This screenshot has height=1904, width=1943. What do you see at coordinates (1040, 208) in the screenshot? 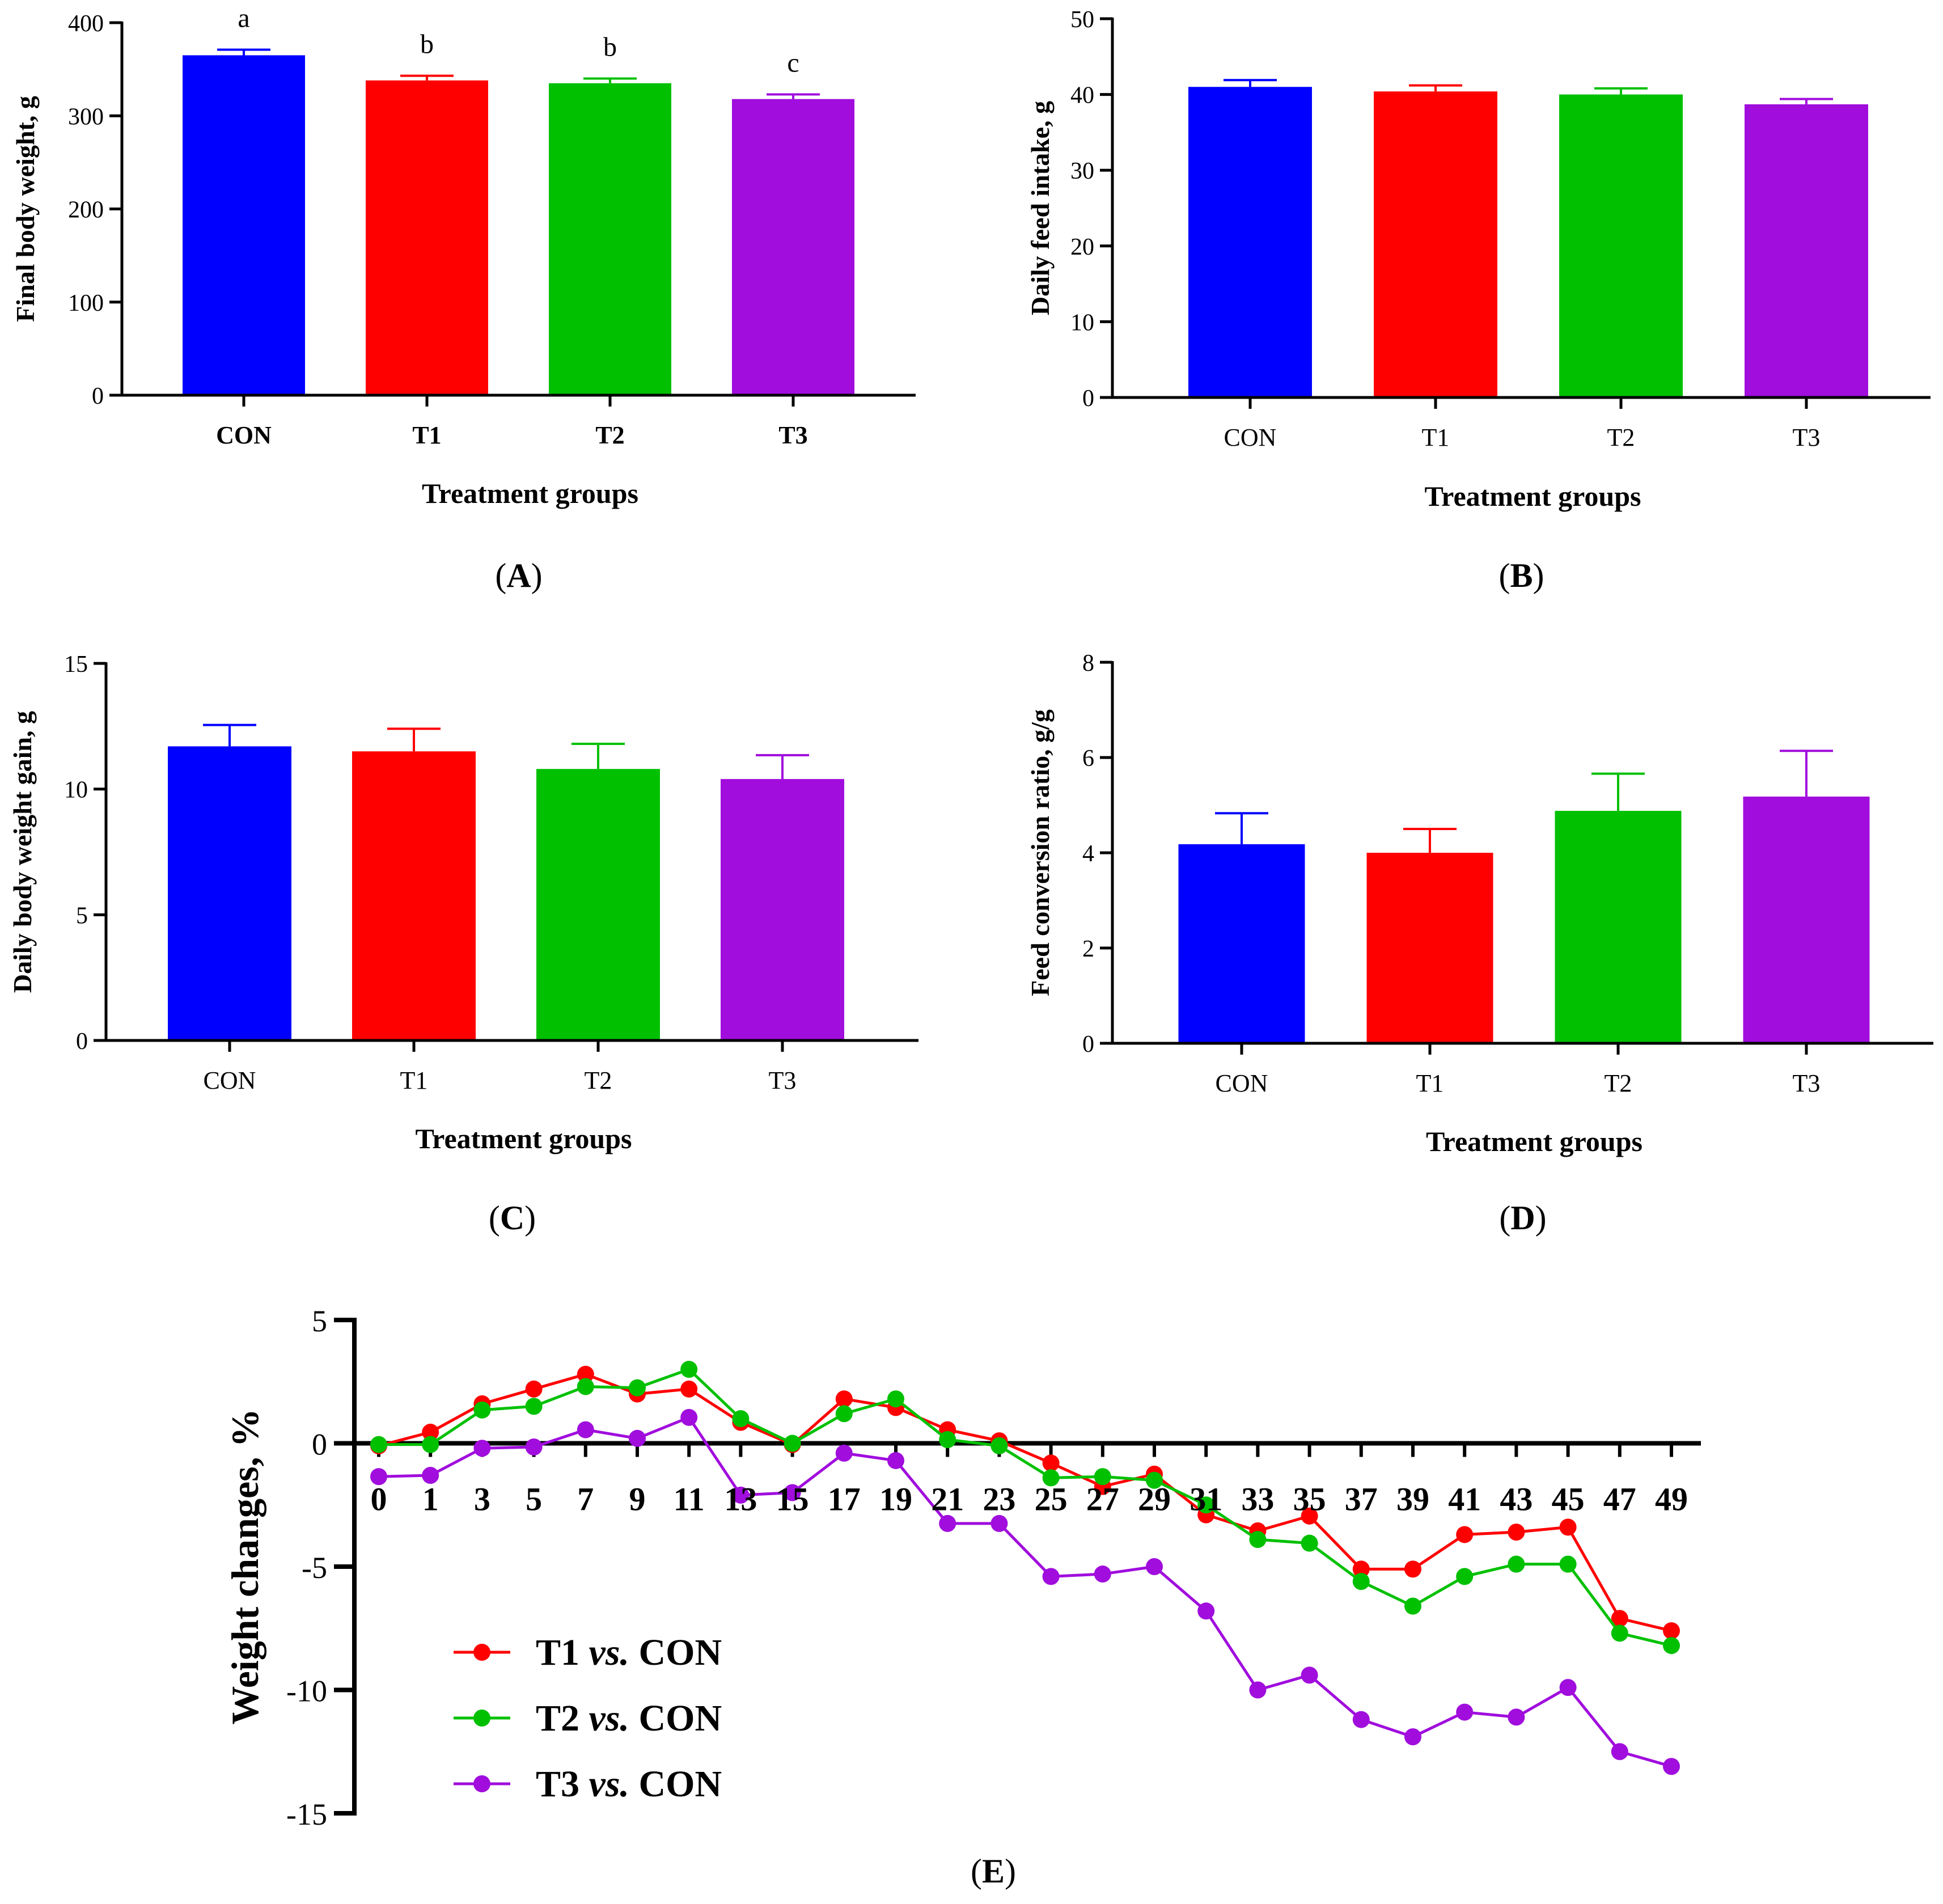
I see `y-axis-title: Daily feed intake, g` at bounding box center [1040, 208].